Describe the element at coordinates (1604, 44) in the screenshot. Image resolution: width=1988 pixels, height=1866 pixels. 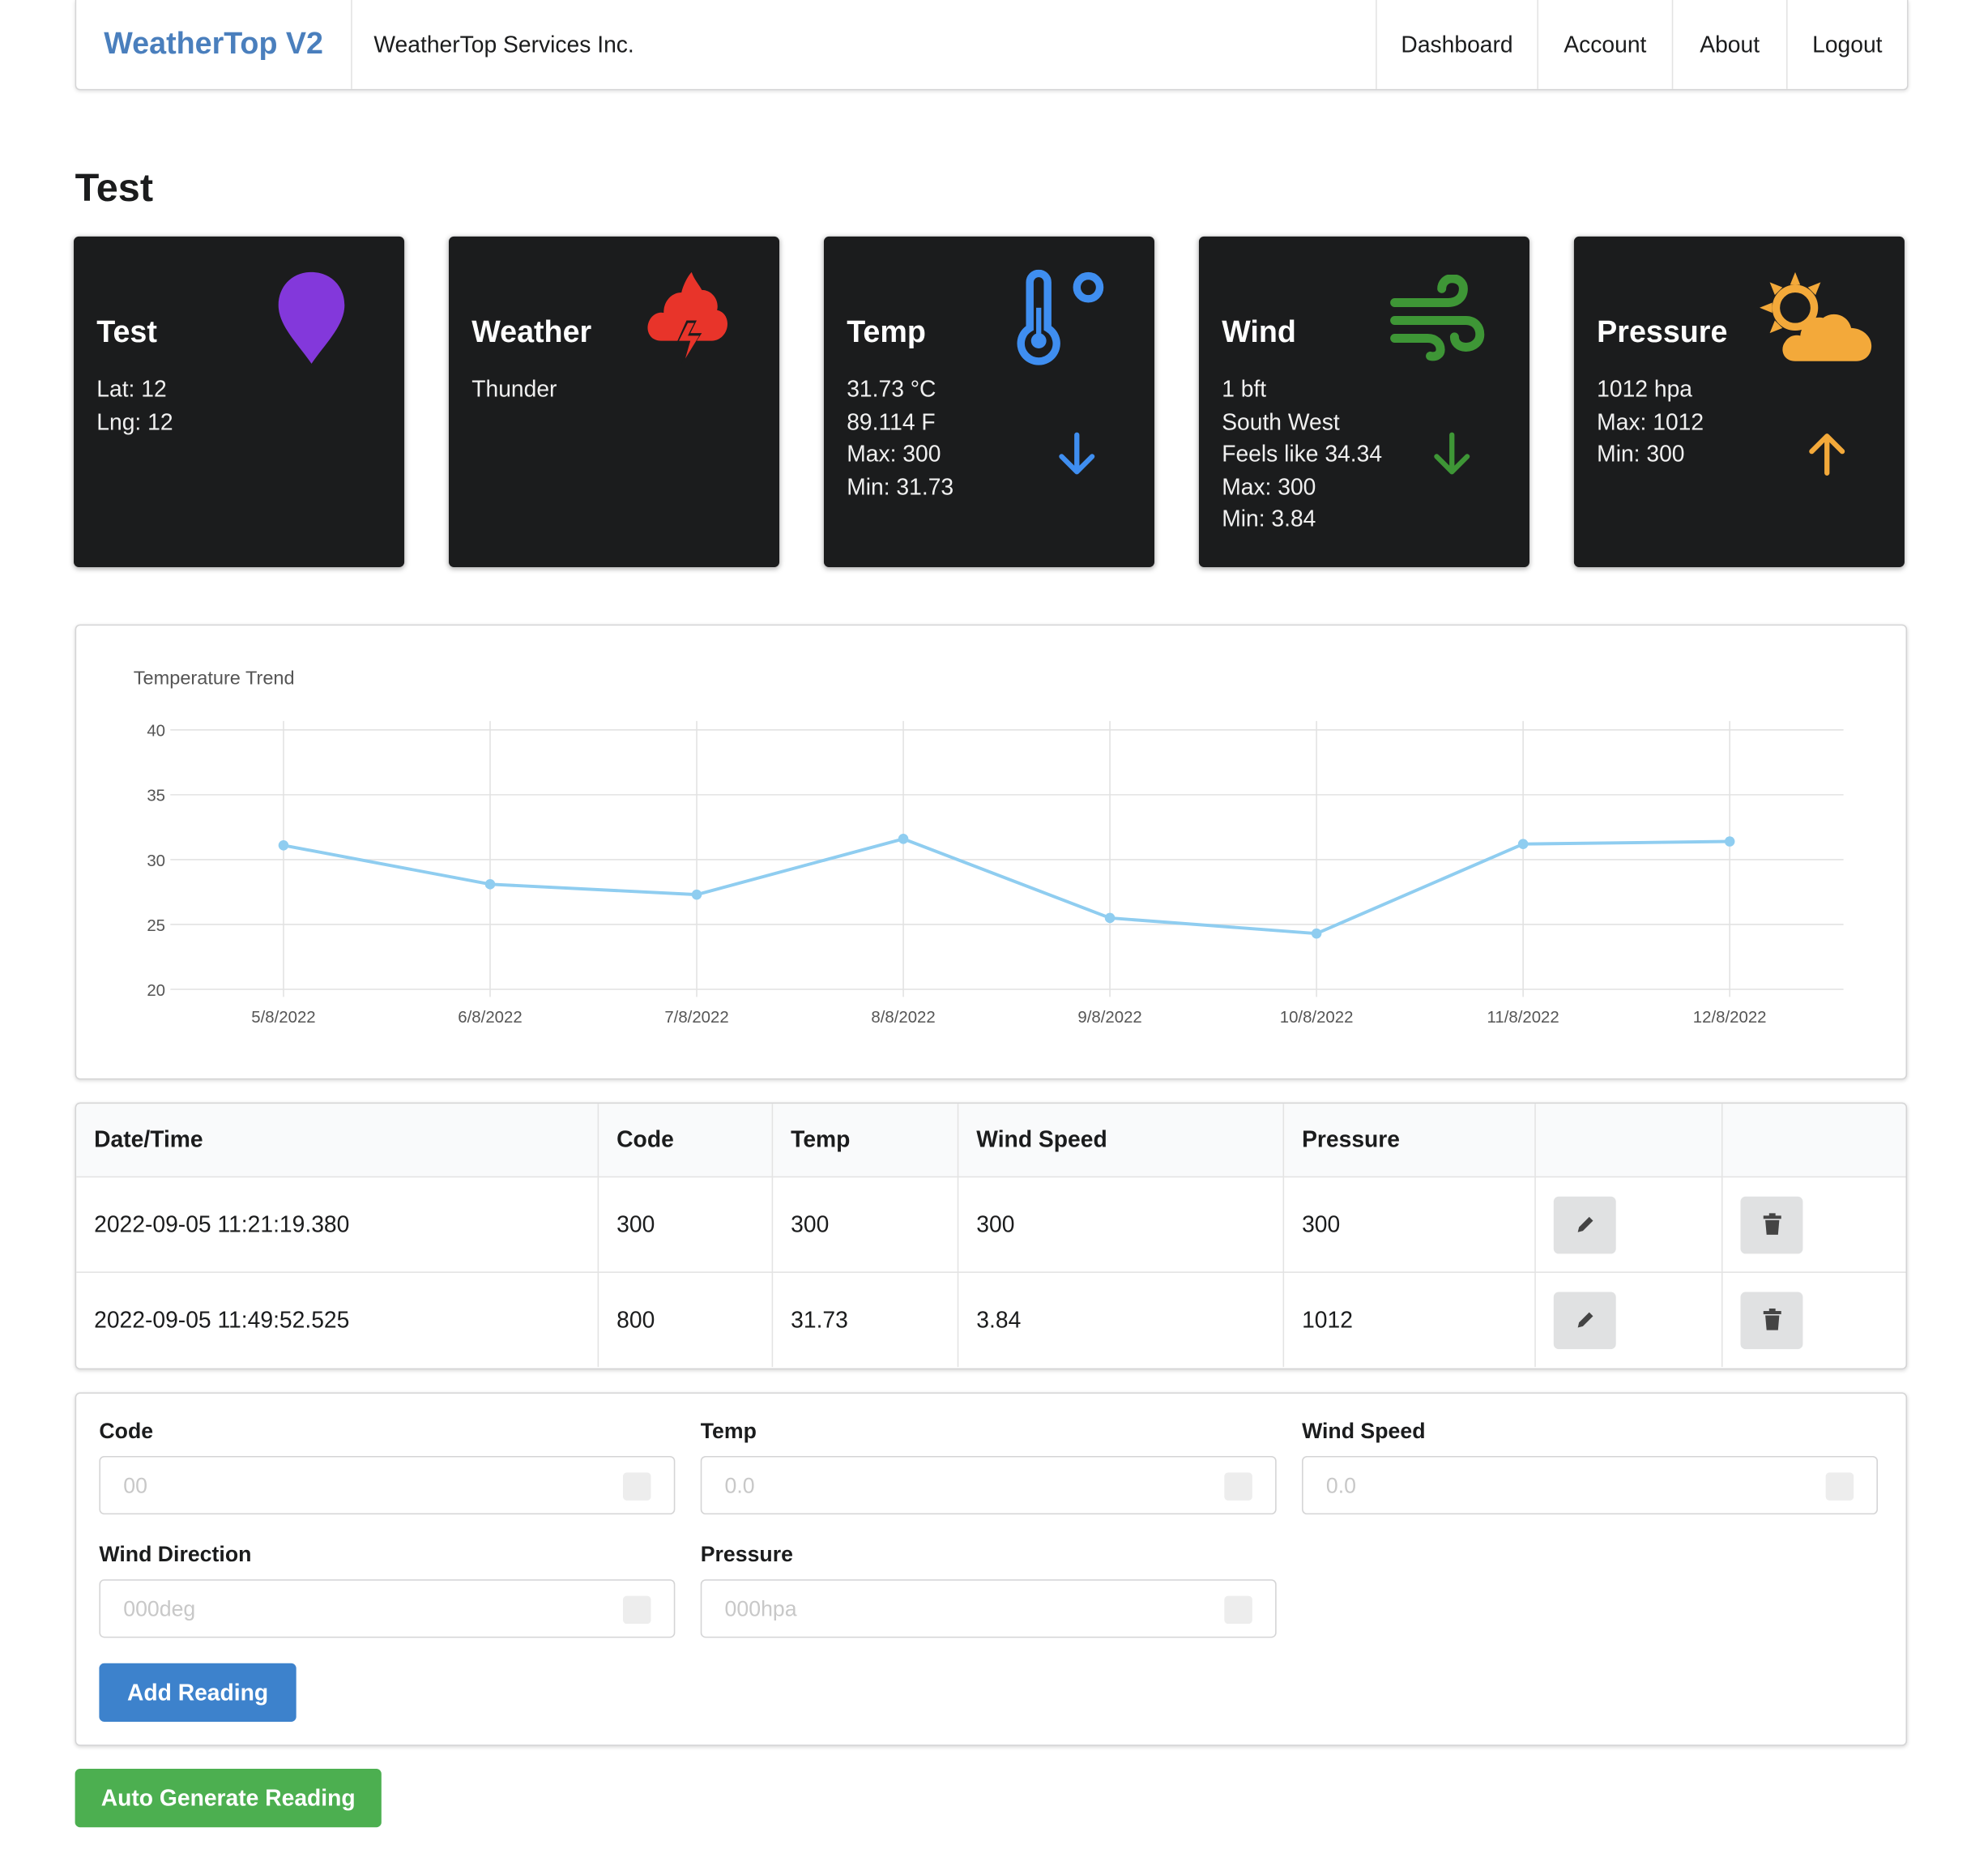
I see `nav-account: Account` at that location.